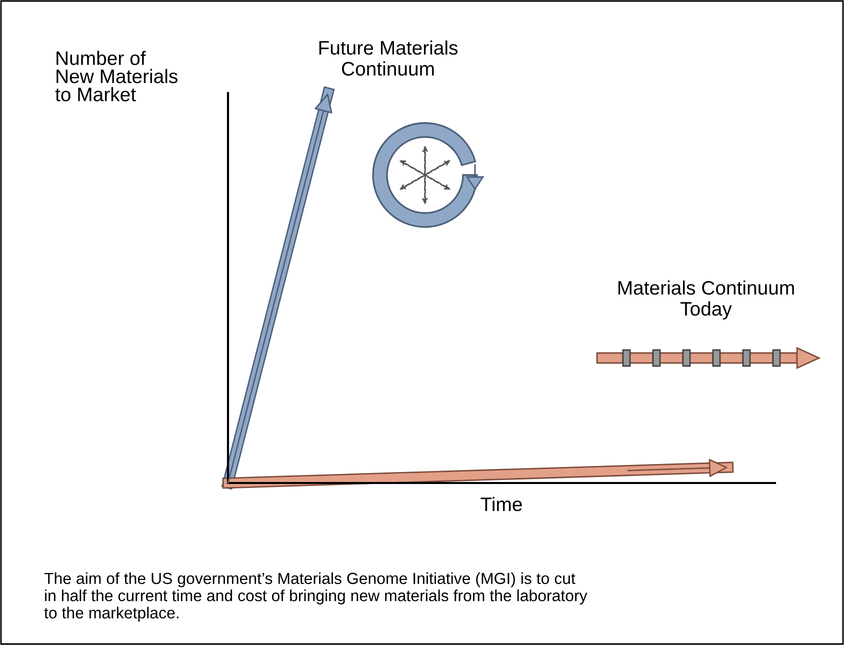  I want to click on x-axis-title: Time, so click(501, 504).